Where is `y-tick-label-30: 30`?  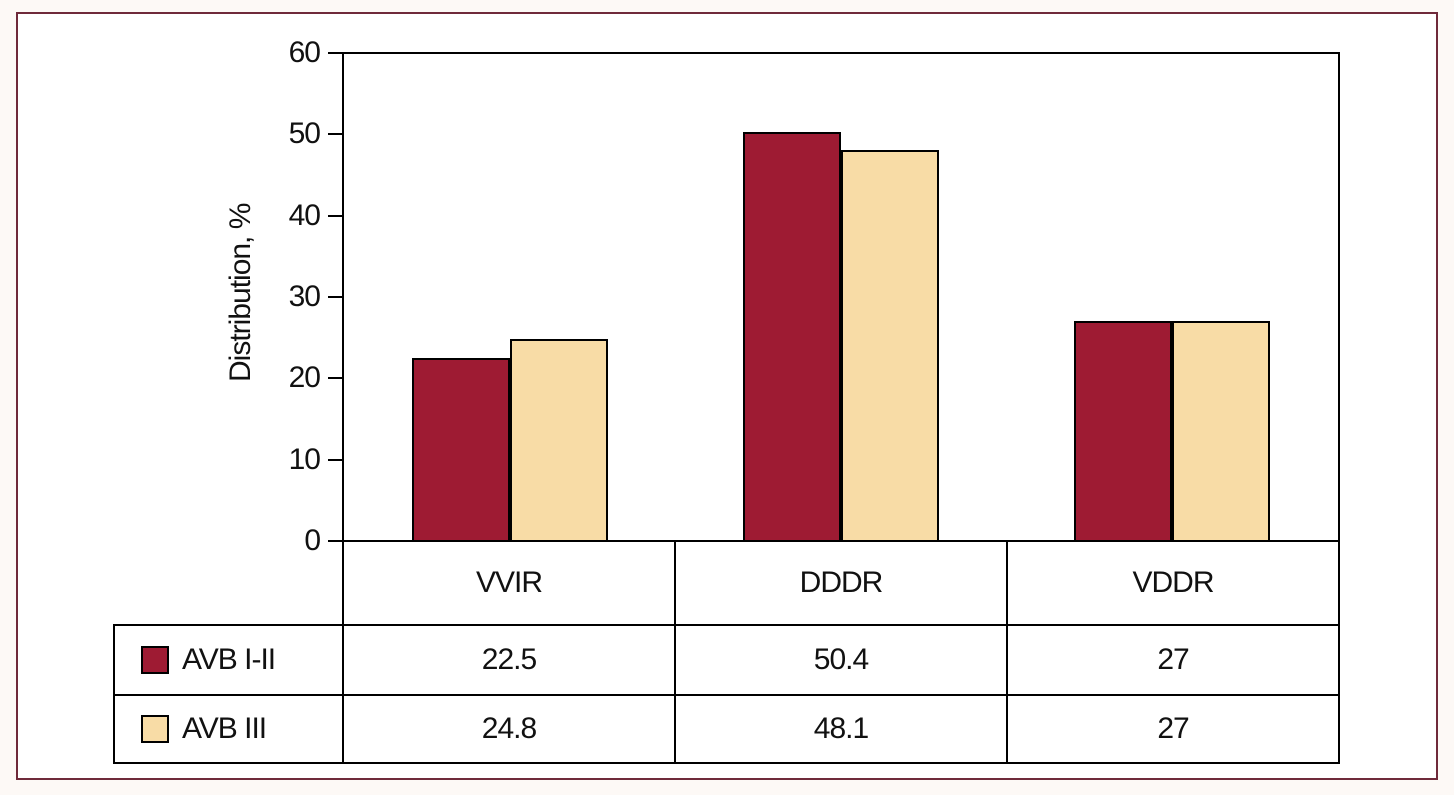 y-tick-label-30: 30 is located at coordinates (304, 296).